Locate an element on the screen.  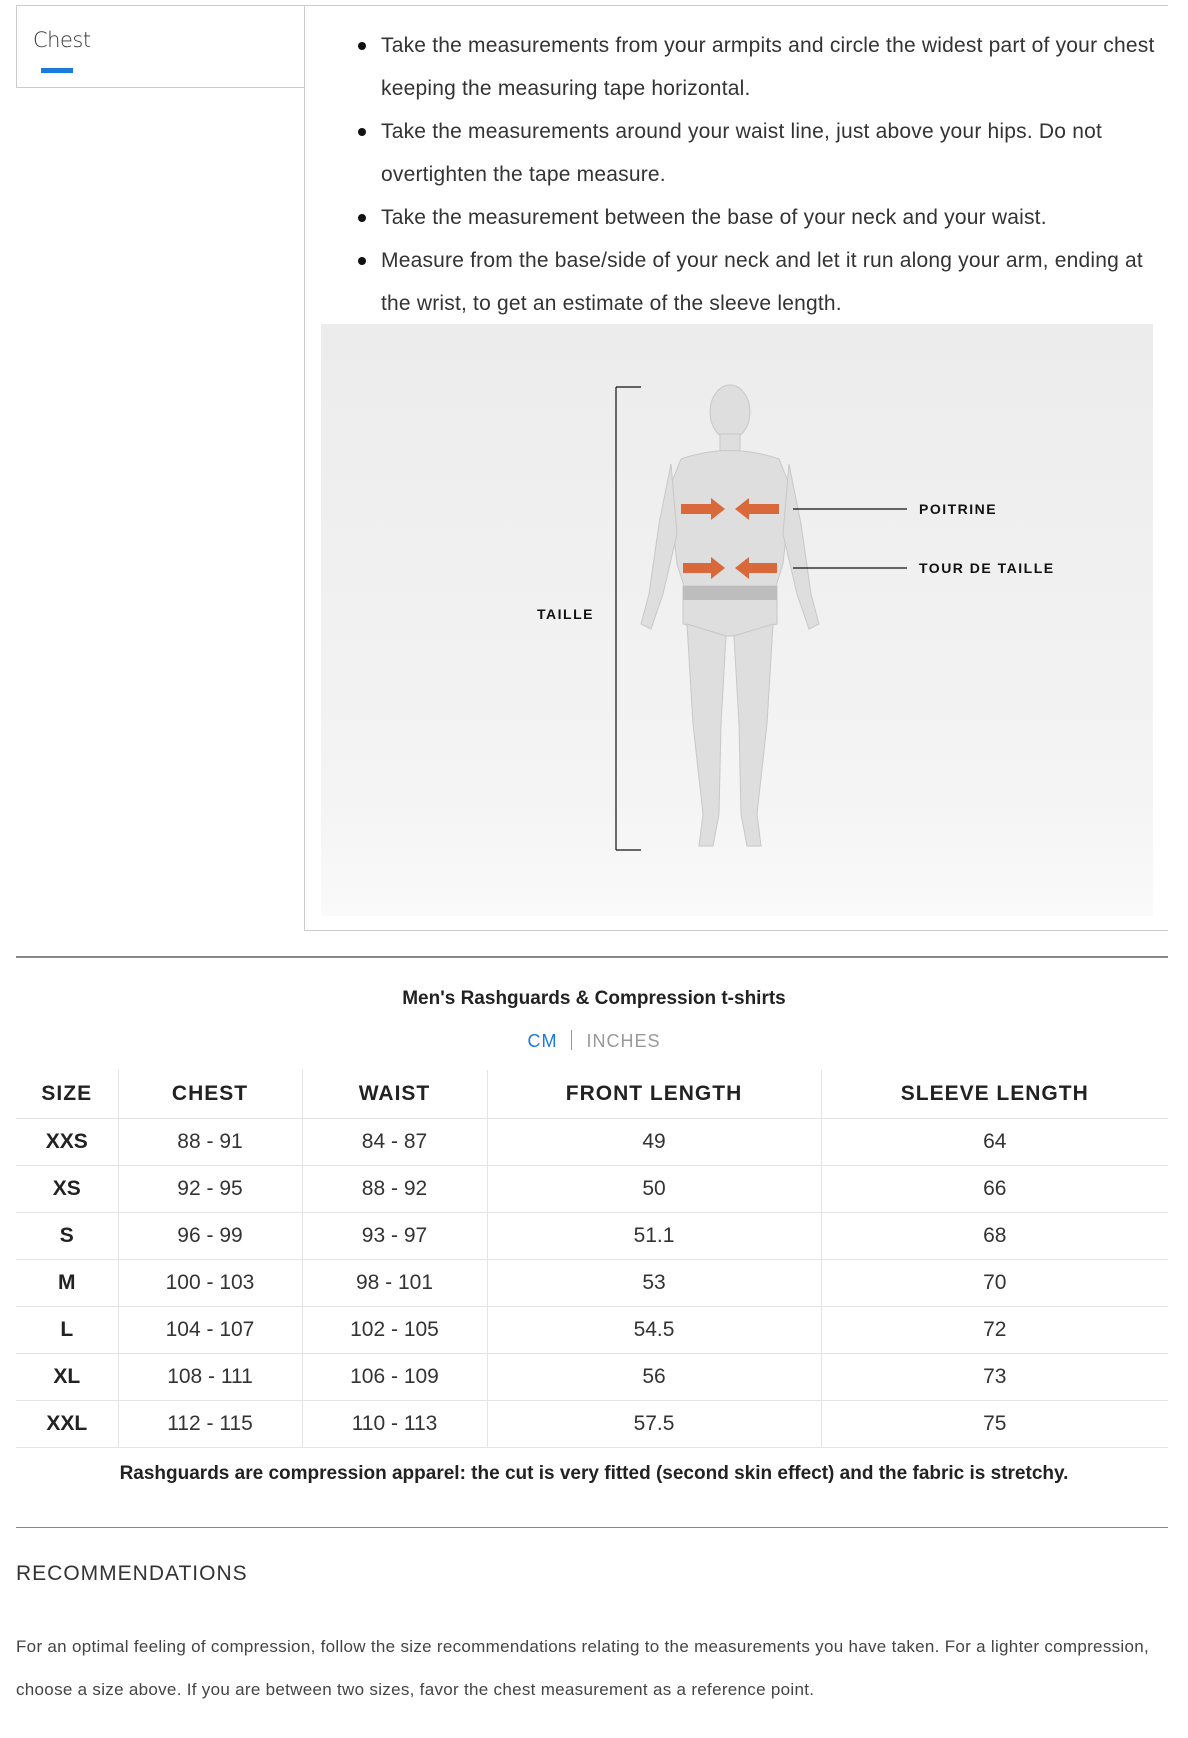
front-length-cell: 54.5 is located at coordinates (654, 1330).